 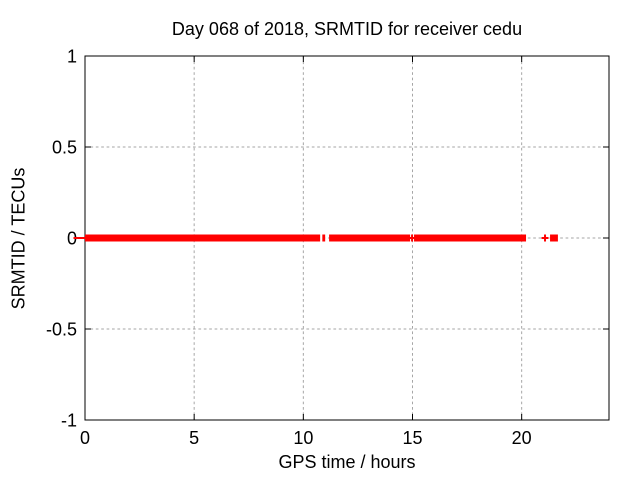 I want to click on y-tick-label: -0.5, so click(x=61, y=330).